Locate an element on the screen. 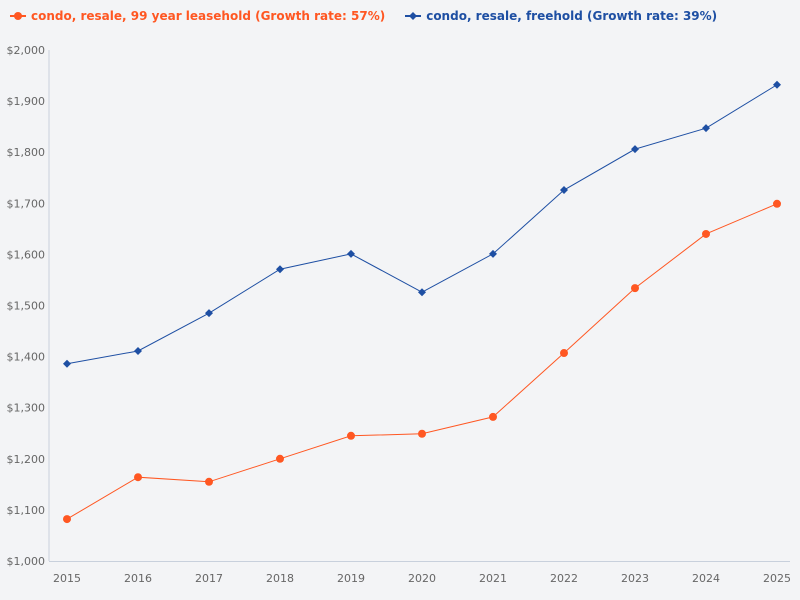 The image size is (800, 600). circle-marker-icon is located at coordinates (18, 16).